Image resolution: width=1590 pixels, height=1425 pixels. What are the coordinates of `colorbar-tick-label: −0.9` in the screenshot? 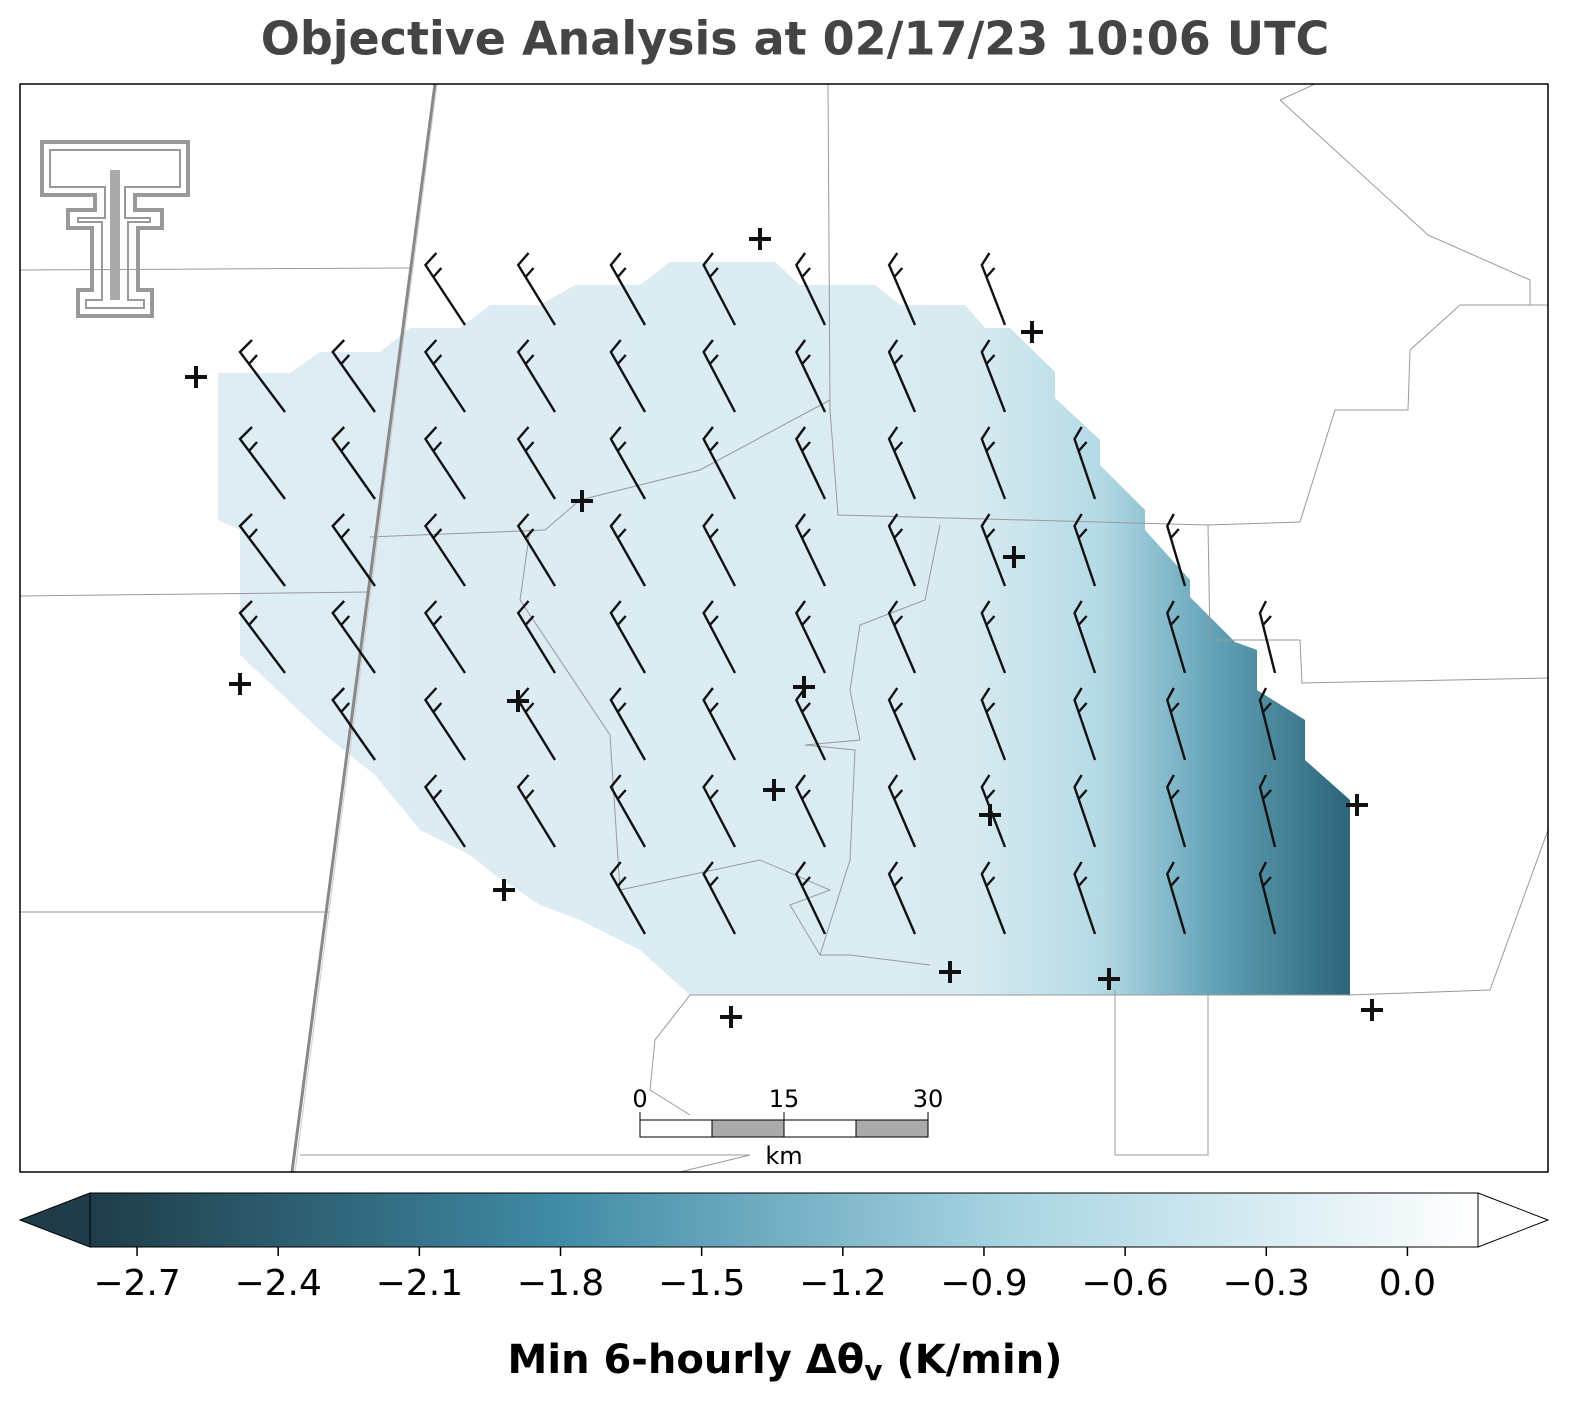 It's located at (983, 1283).